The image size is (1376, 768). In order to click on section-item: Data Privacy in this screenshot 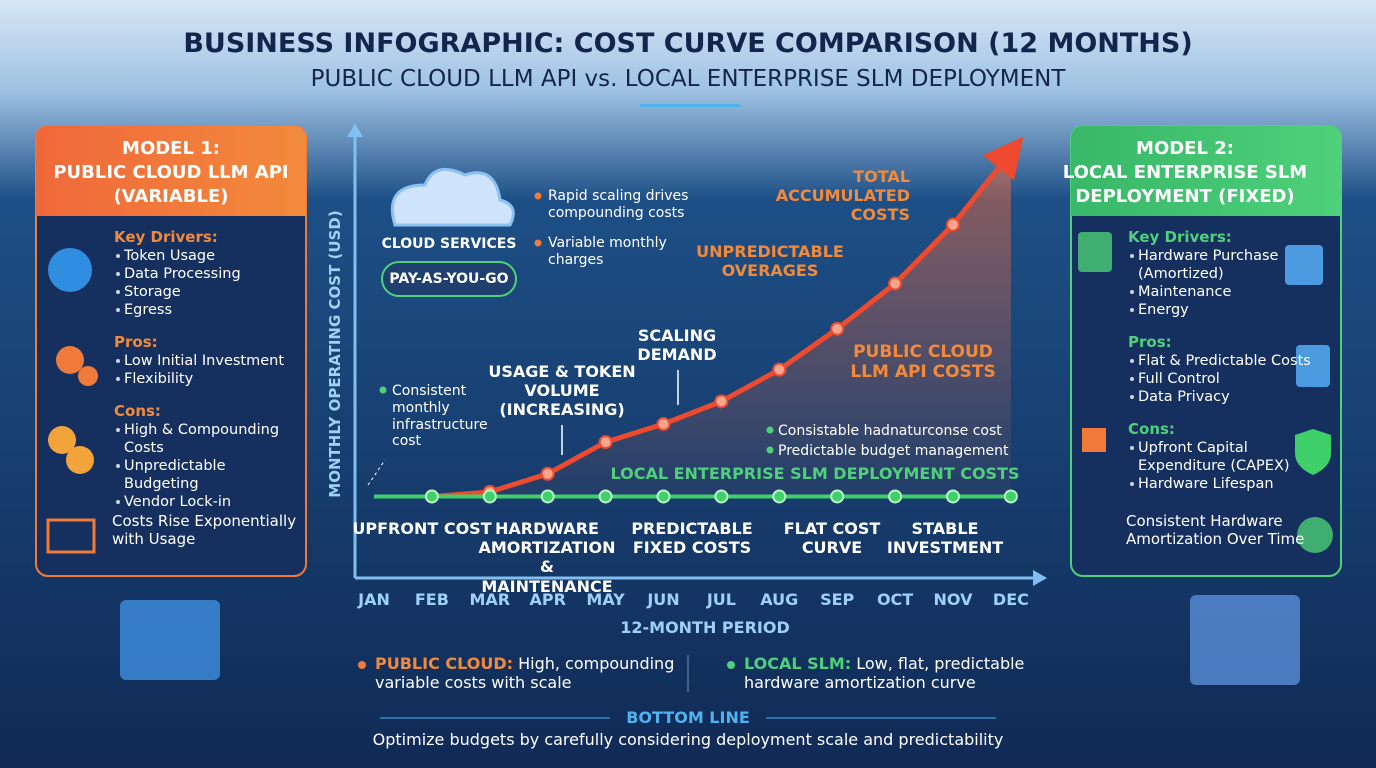, I will do `click(1184, 397)`.